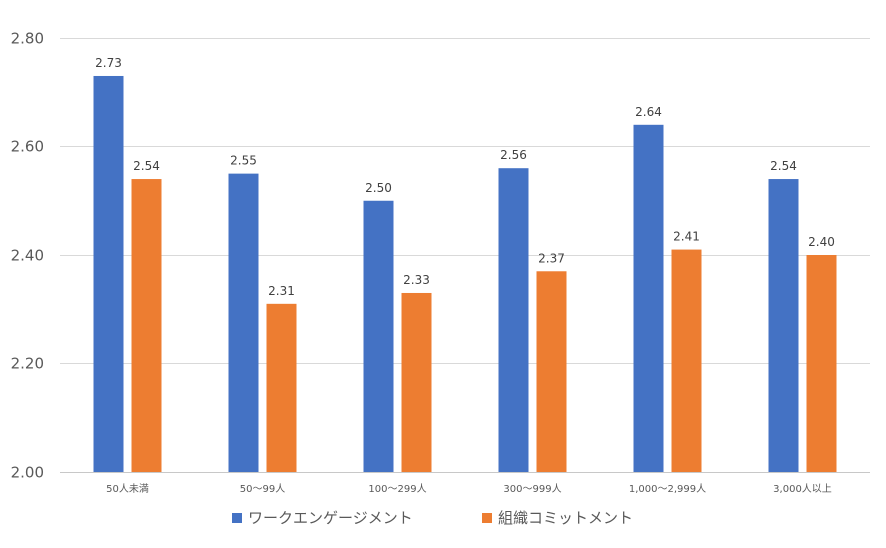  What do you see at coordinates (432, 518) in the screenshot?
I see `legend: ワークエンゲージメント 組織コミットメント` at bounding box center [432, 518].